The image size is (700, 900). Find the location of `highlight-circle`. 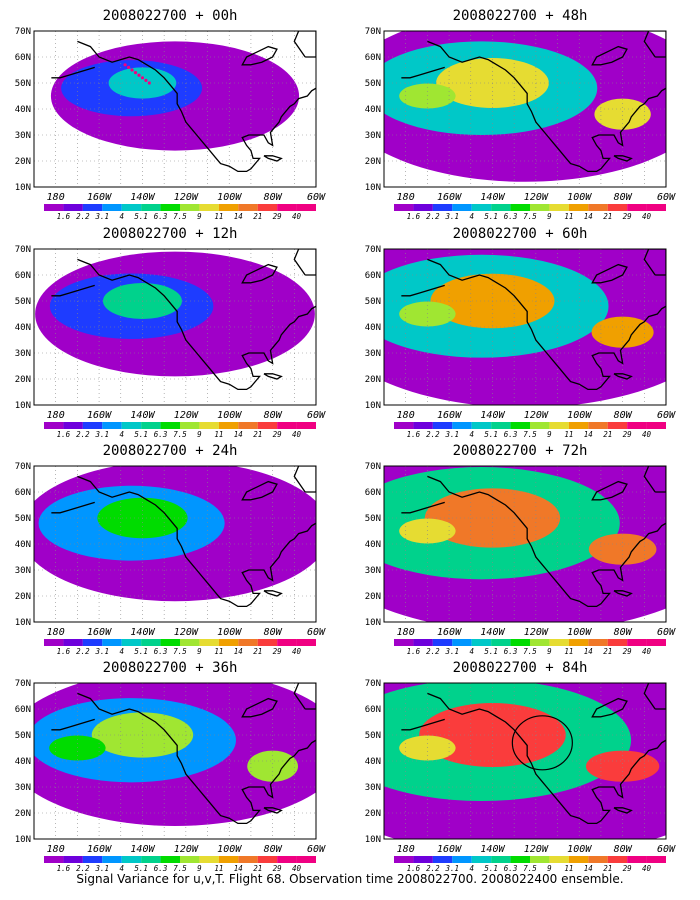

highlight-circle is located at coordinates (542, 743).